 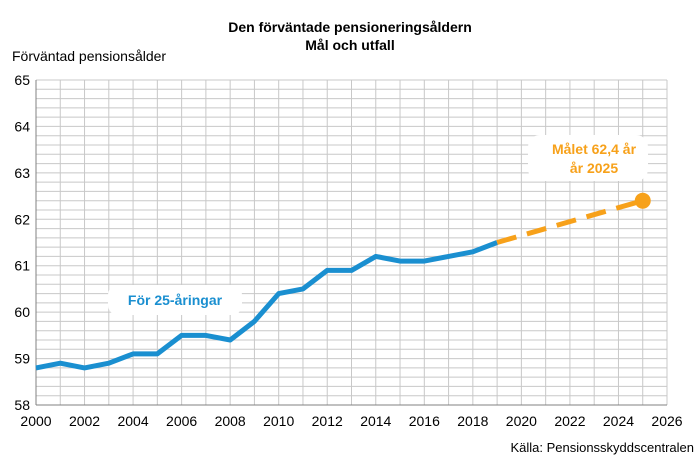 What do you see at coordinates (521, 421) in the screenshot?
I see `x-tick-label: 2020` at bounding box center [521, 421].